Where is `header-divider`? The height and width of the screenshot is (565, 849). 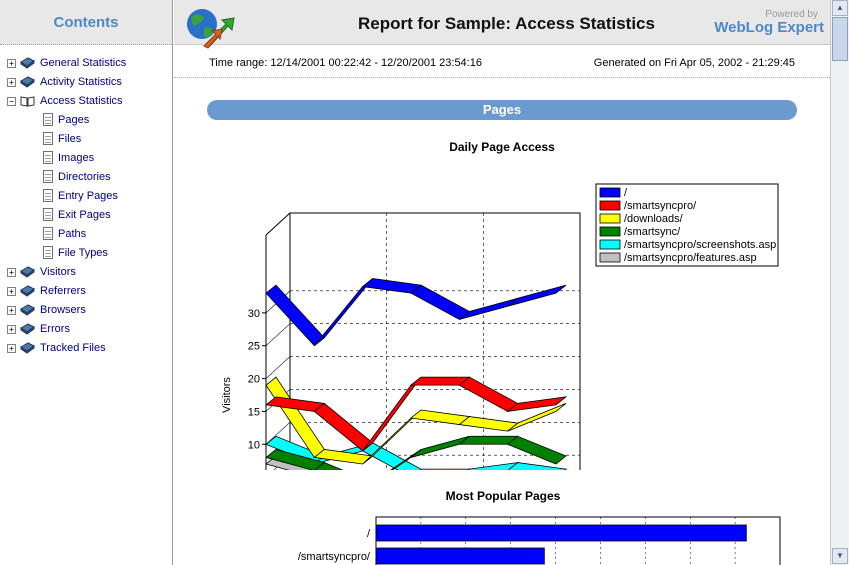 header-divider is located at coordinates (502, 77).